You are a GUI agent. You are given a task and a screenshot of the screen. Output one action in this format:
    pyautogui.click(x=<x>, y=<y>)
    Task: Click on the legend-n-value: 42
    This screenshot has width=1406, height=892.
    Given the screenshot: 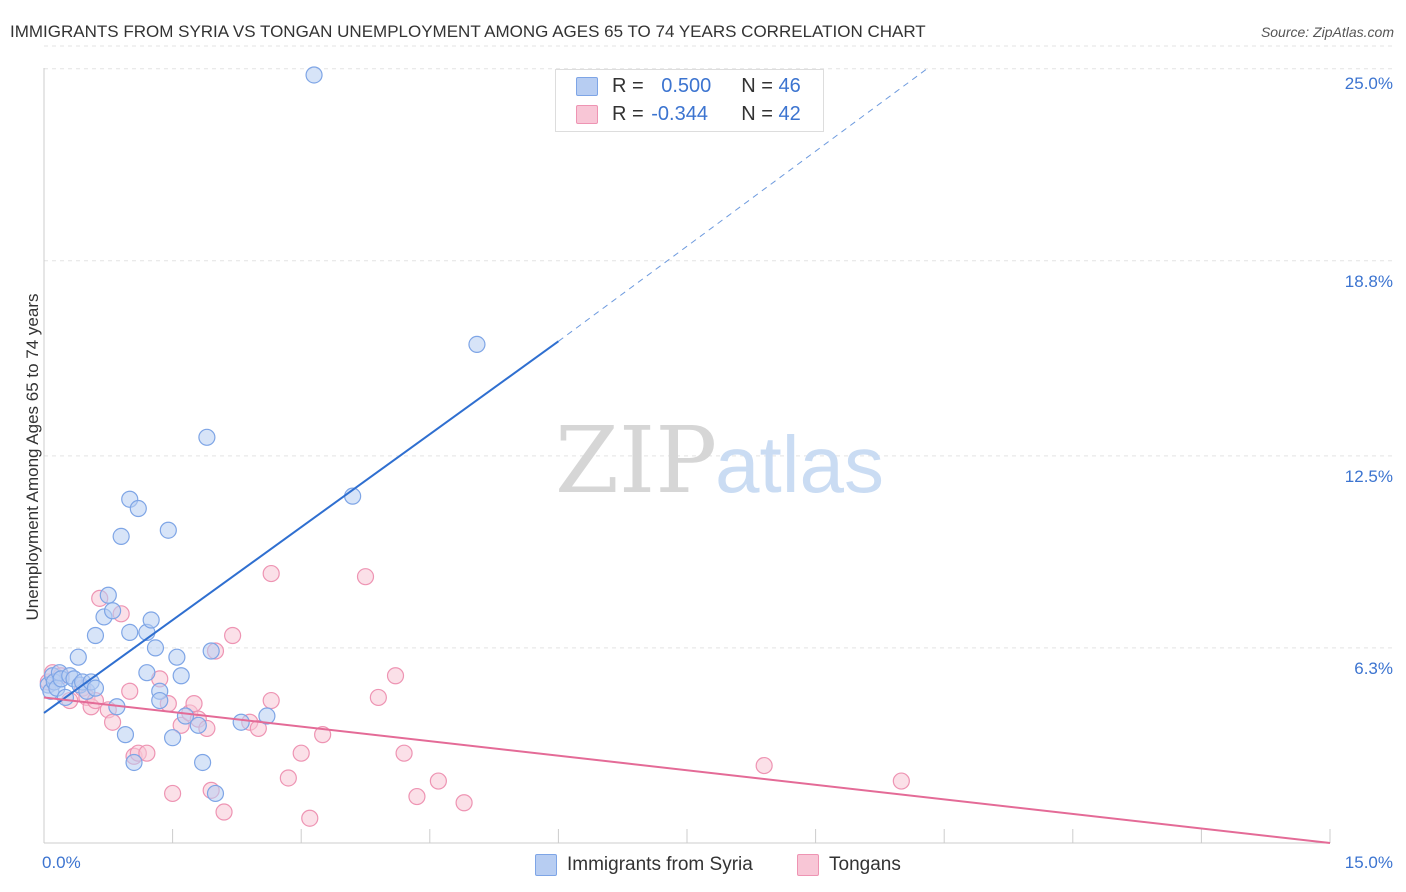 What is the action you would take?
    pyautogui.click(x=789, y=113)
    